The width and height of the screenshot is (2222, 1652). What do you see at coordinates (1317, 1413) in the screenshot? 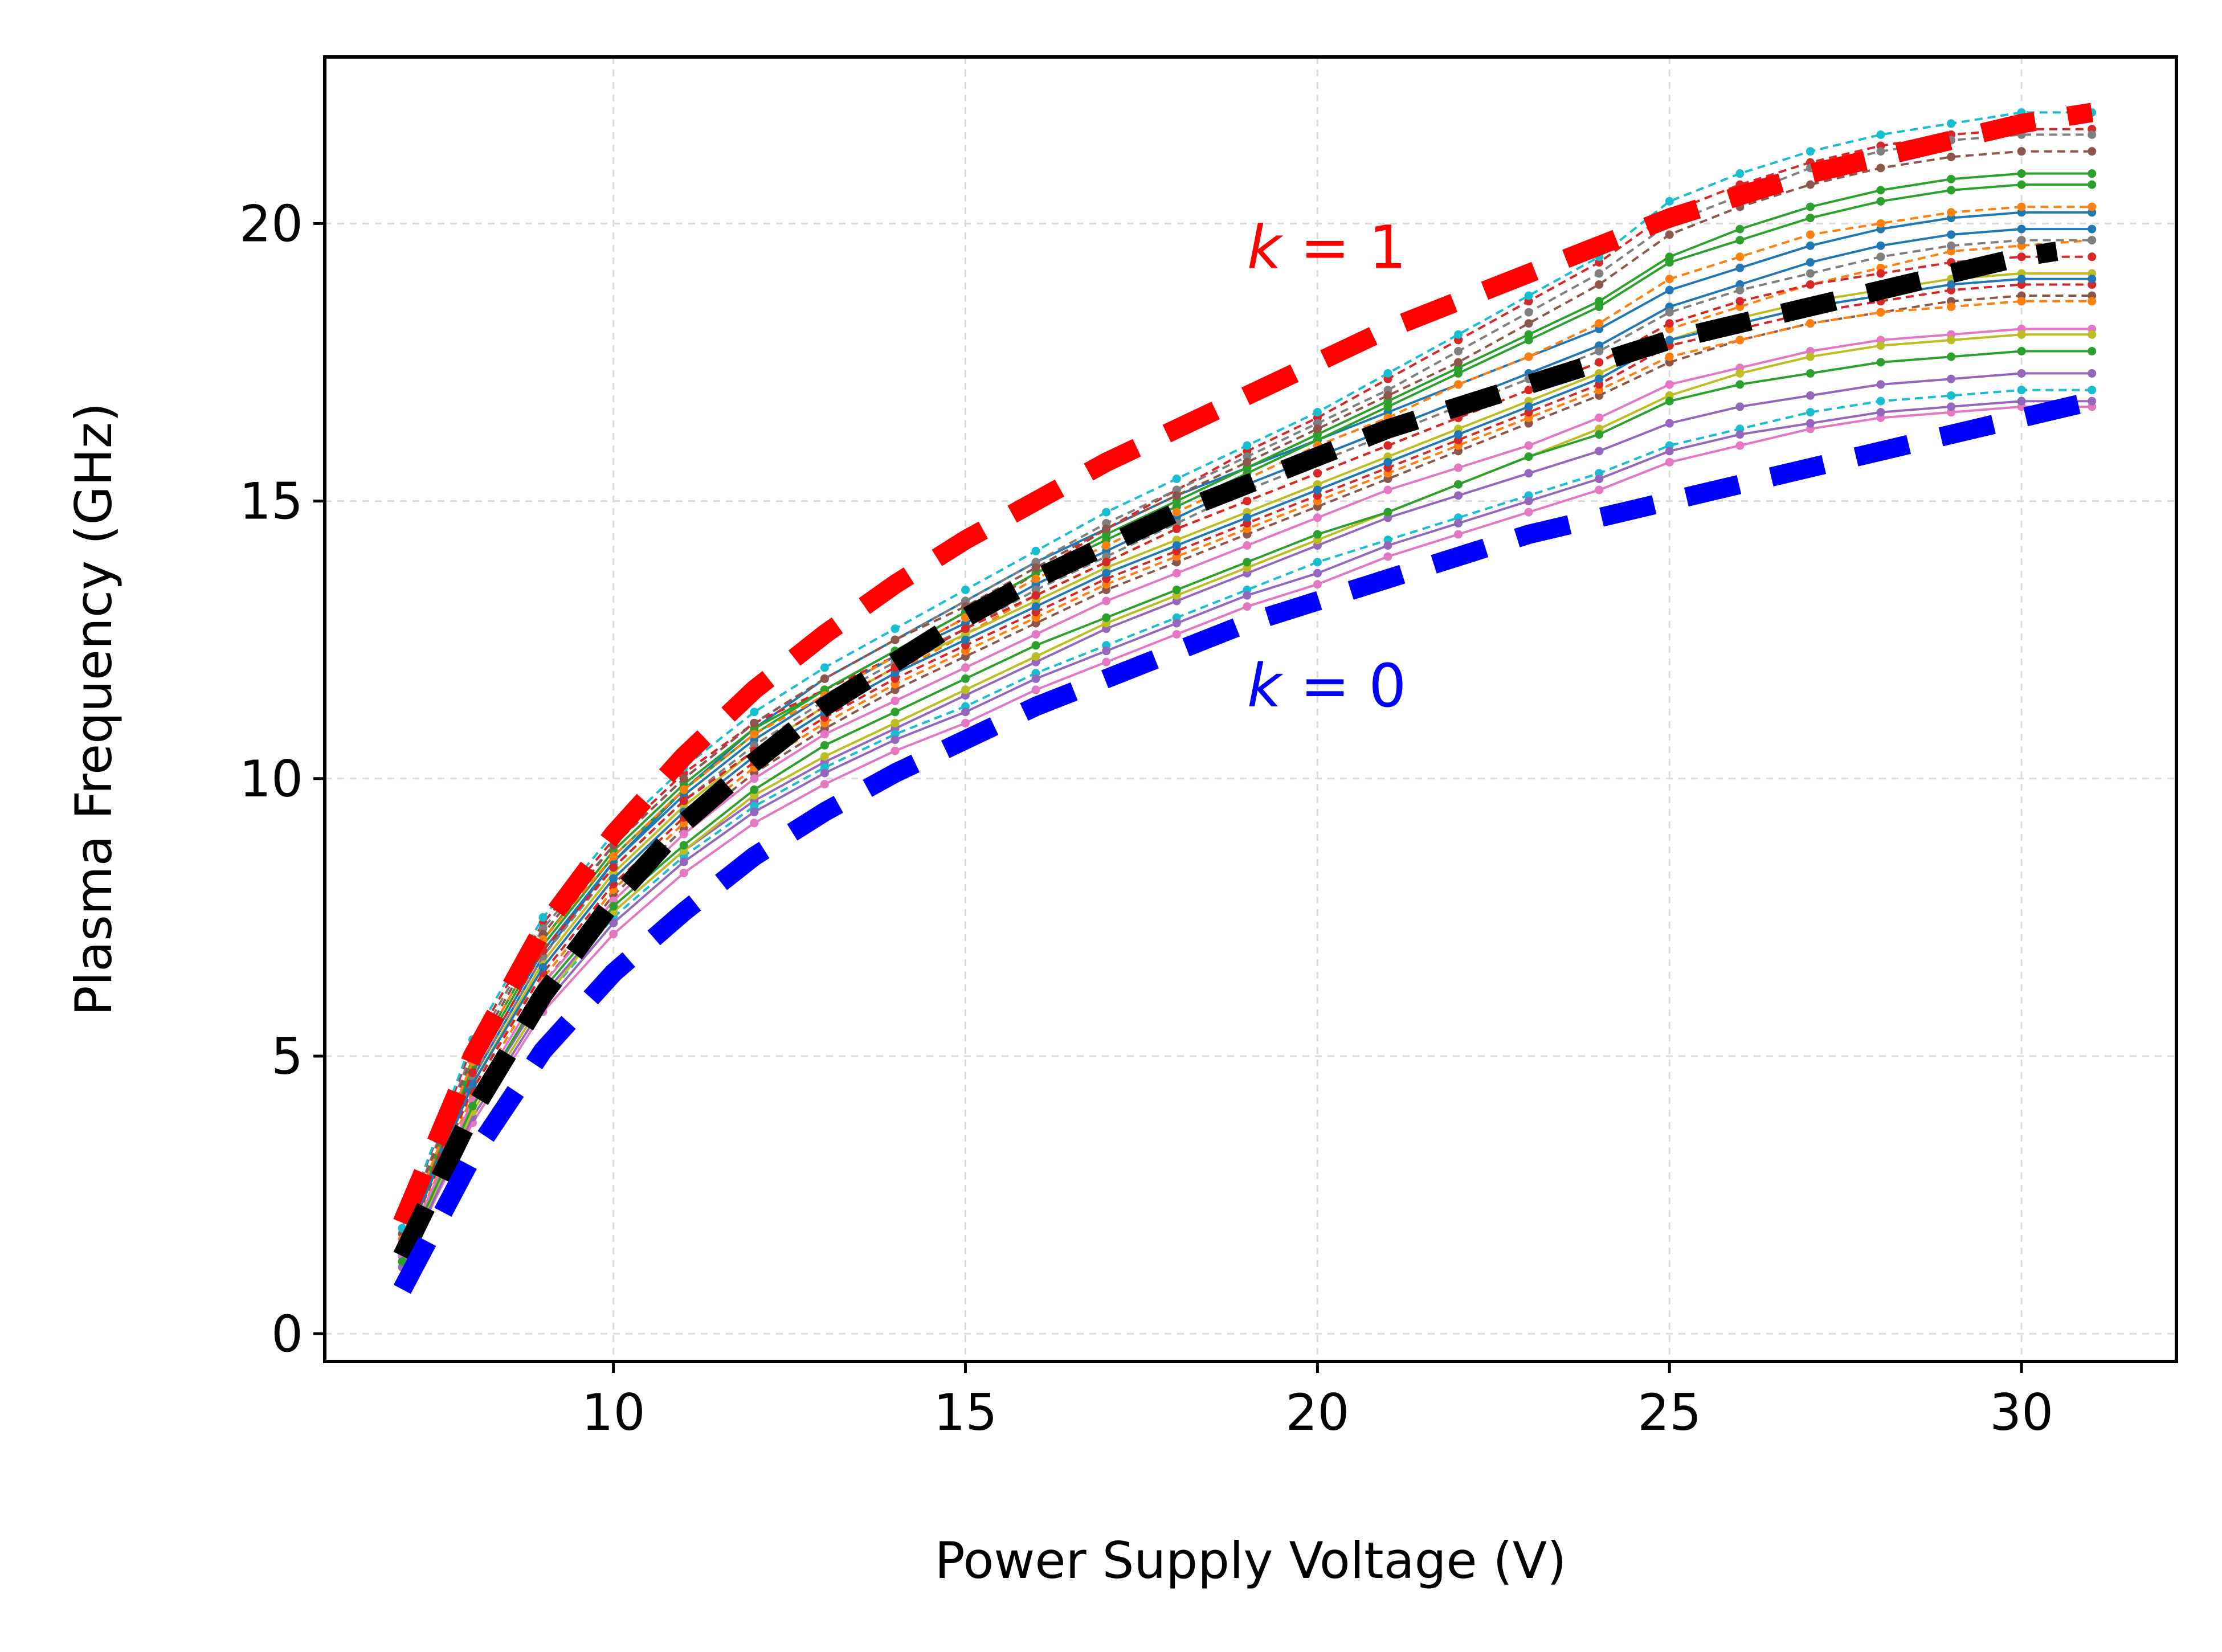
I see `x-tick-label: 20` at bounding box center [1317, 1413].